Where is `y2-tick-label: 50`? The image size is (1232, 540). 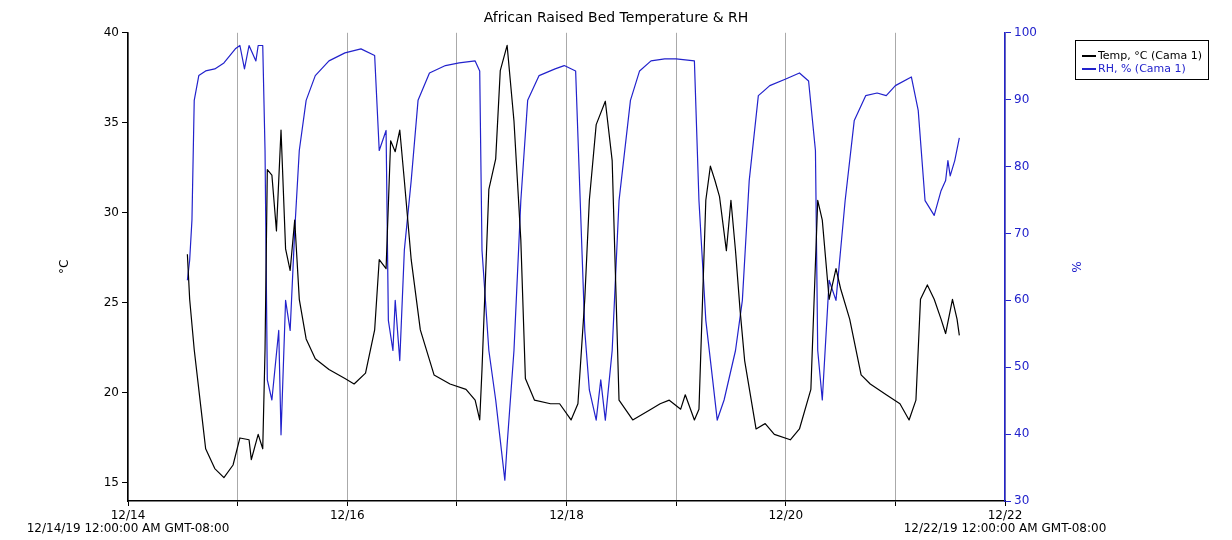 y2-tick-label: 50 is located at coordinates (1022, 366).